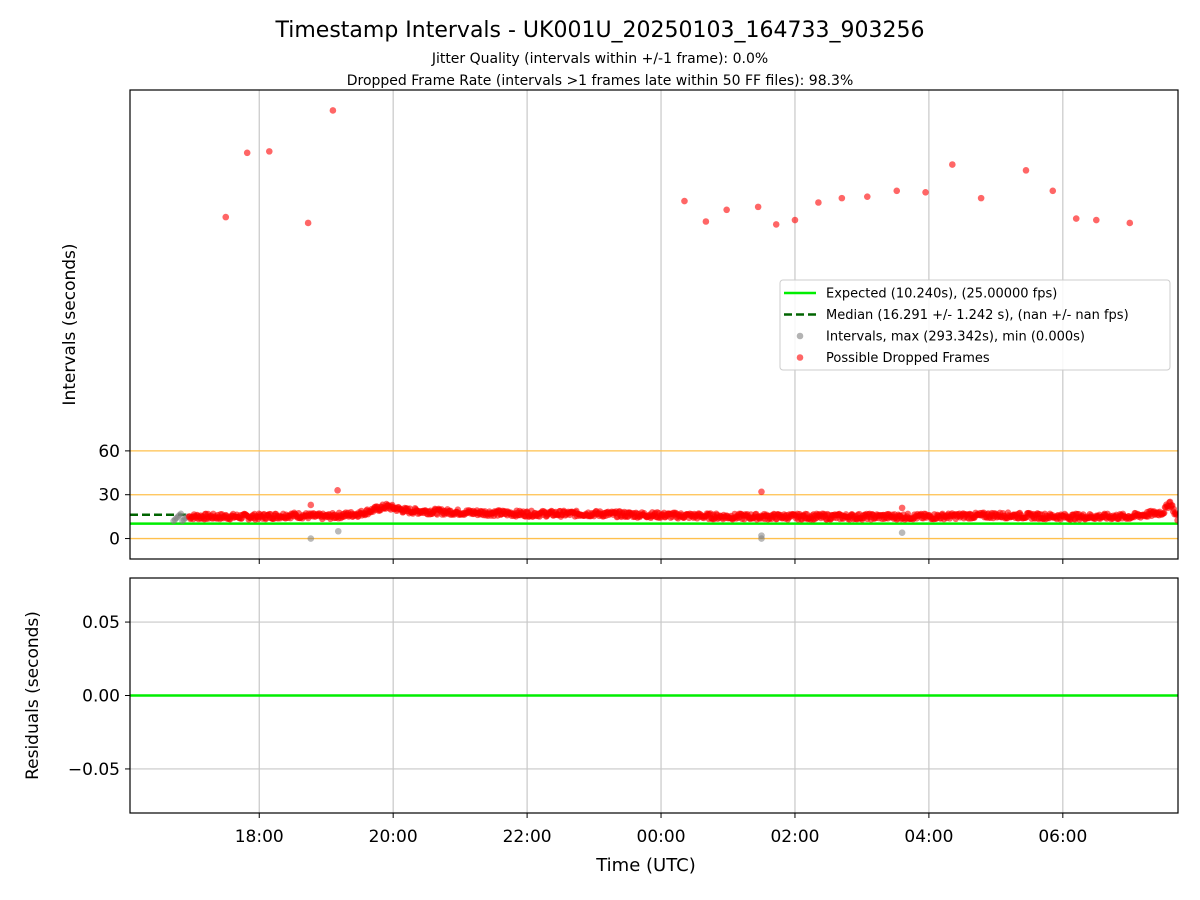  What do you see at coordinates (101, 697) in the screenshot?
I see `y-tick-label: 0.00` at bounding box center [101, 697].